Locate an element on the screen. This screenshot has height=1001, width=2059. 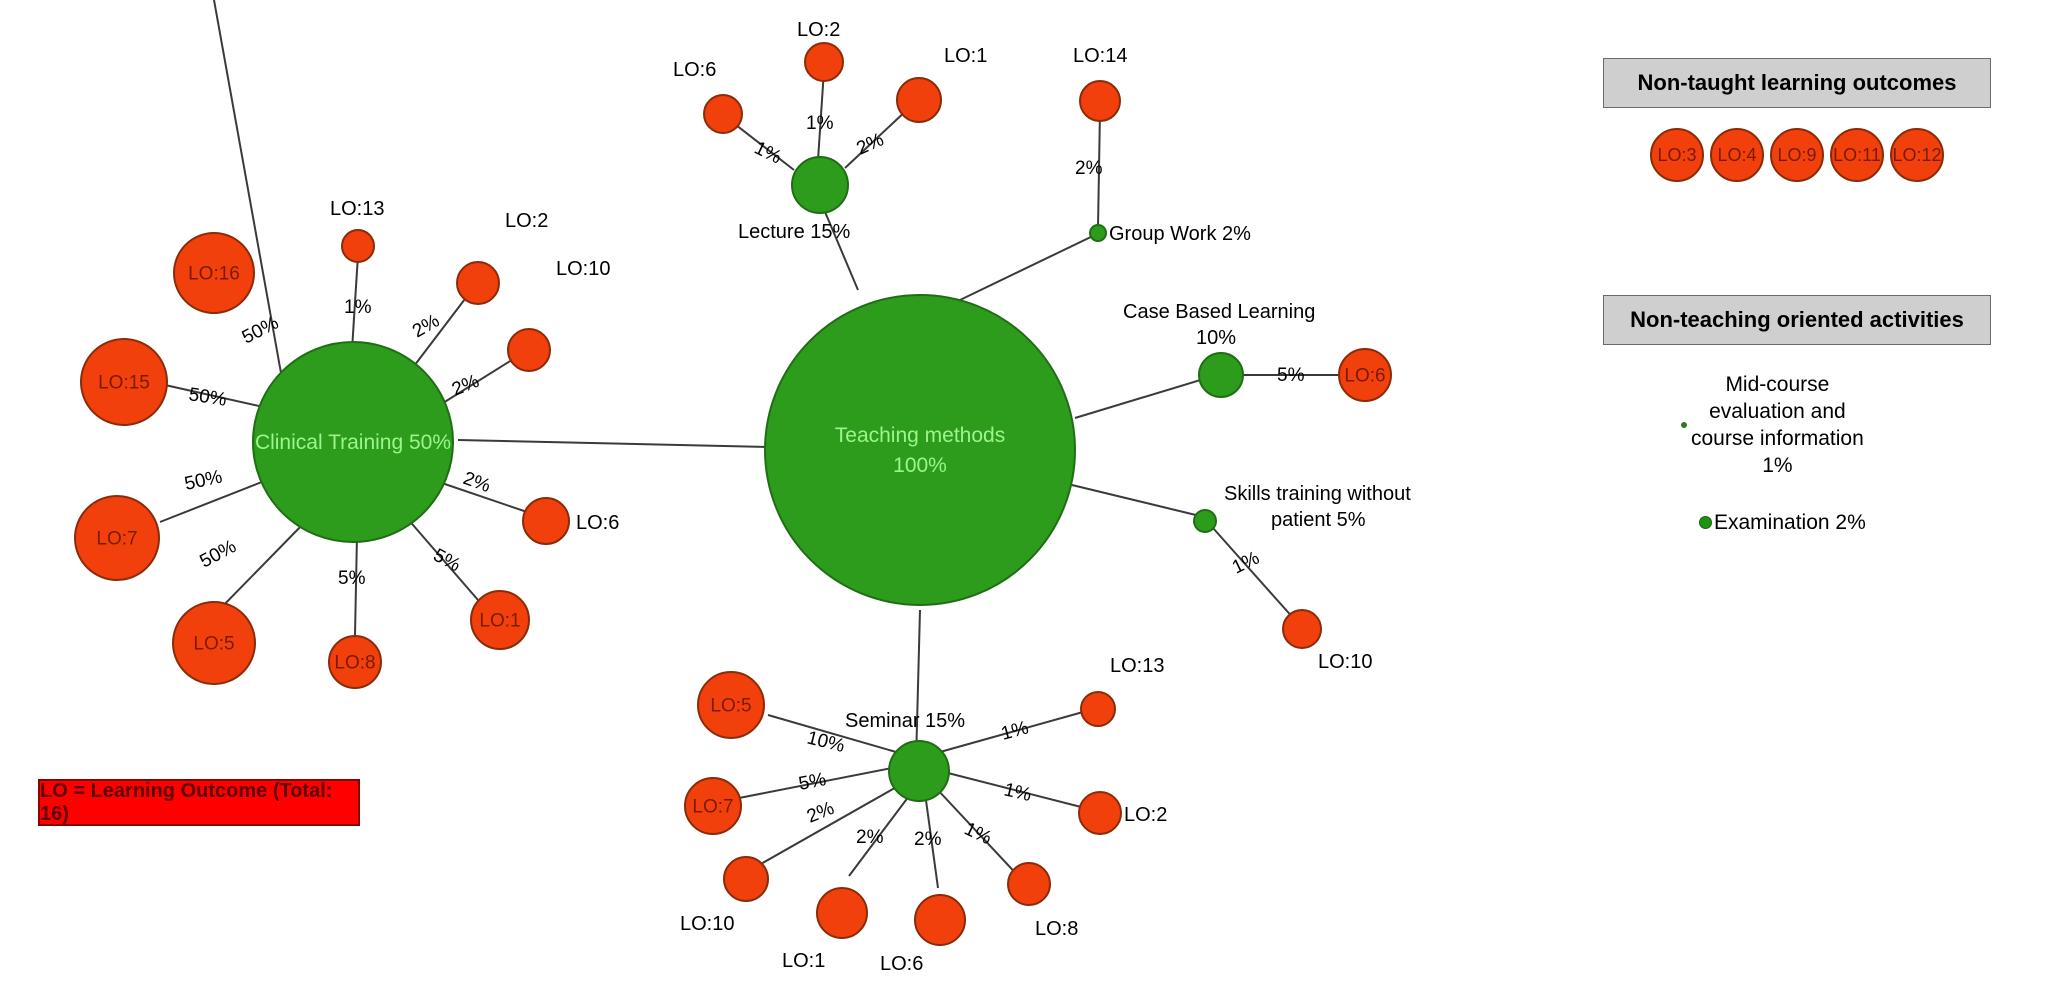
edge-clinical-lo6 is located at coordinates (480, 496).